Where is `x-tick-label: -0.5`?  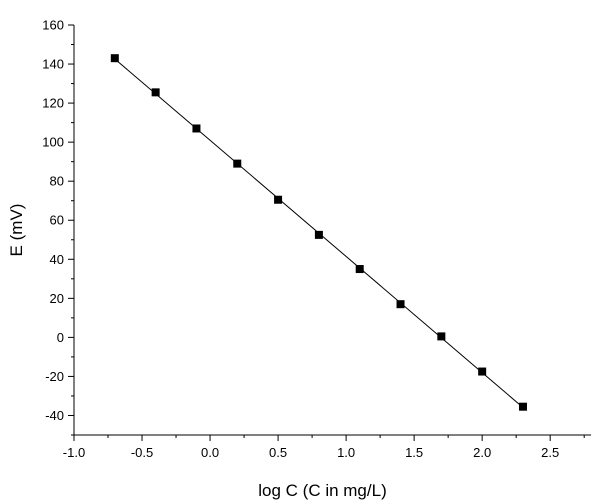 x-tick-label: -0.5 is located at coordinates (142, 452).